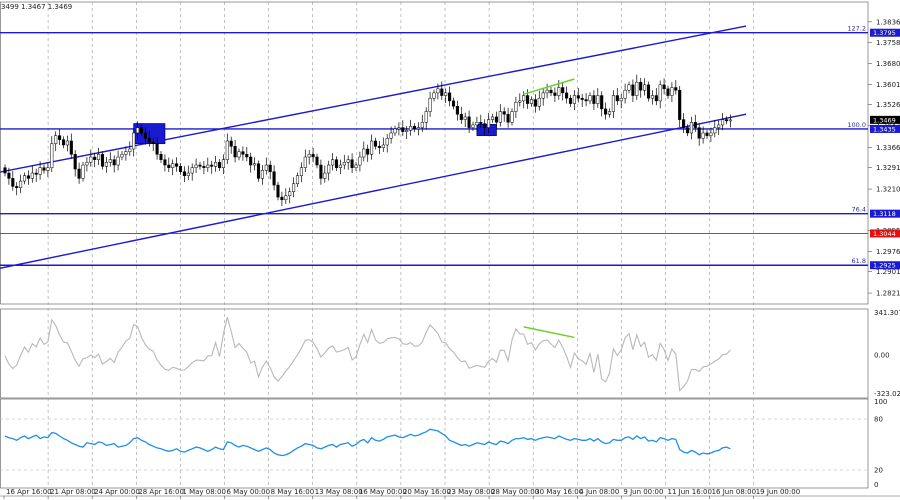 The image size is (900, 500). What do you see at coordinates (884, 214) in the screenshot?
I see `level-tag-text: 1.3118` at bounding box center [884, 214].